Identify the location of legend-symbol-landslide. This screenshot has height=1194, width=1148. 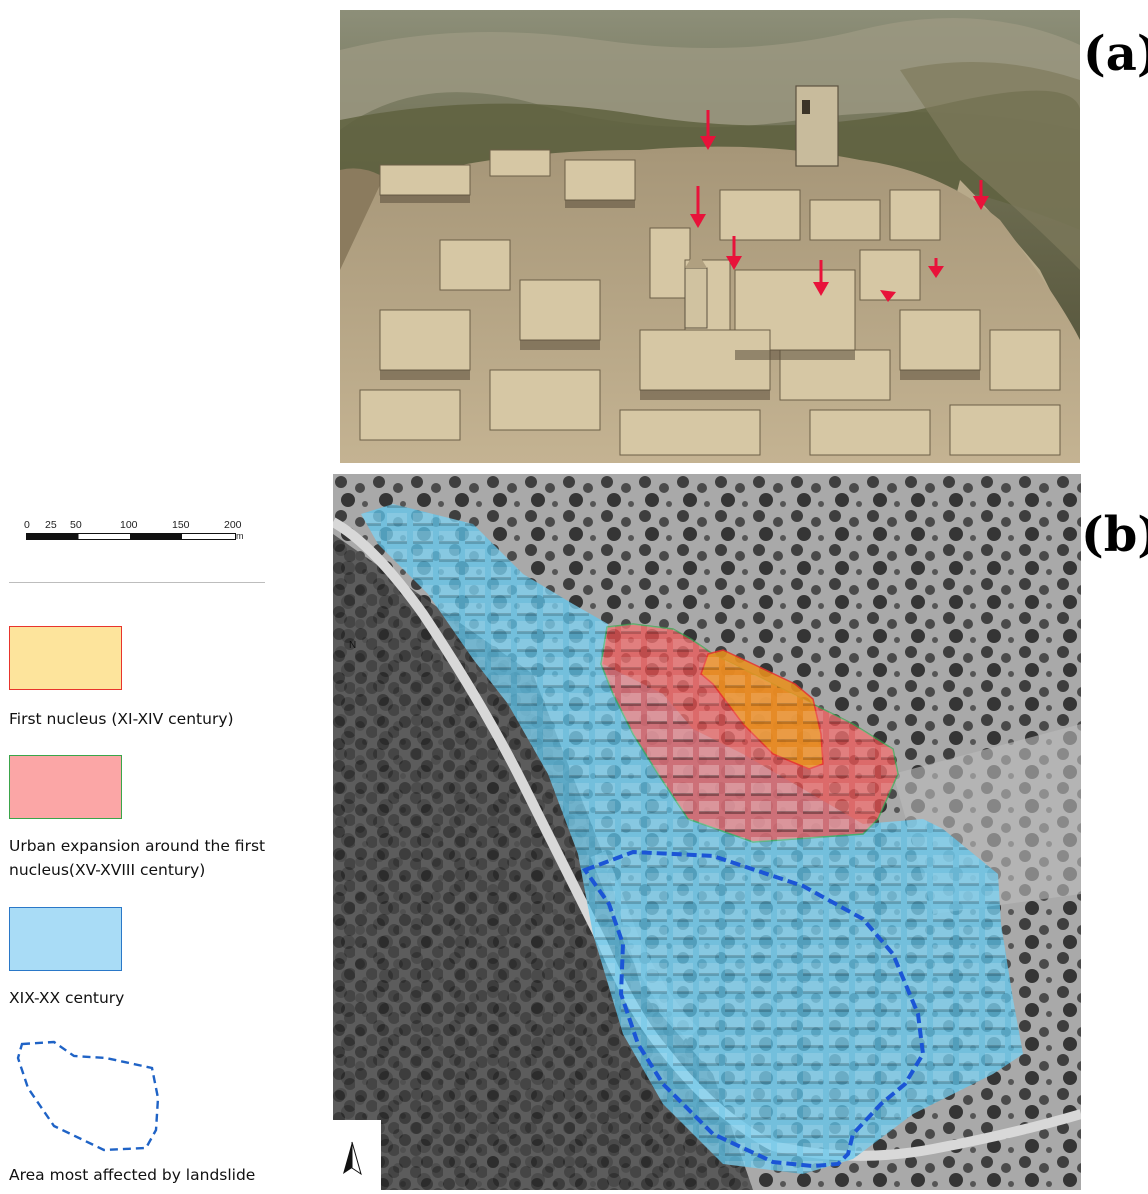
(88, 1096).